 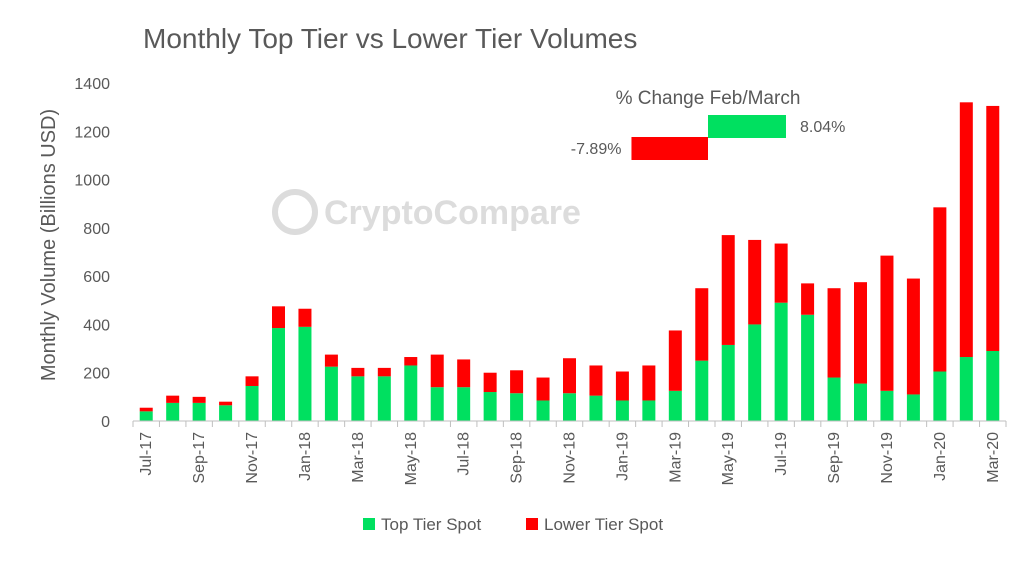 I want to click on y-tick-label: 0, so click(x=105, y=422).